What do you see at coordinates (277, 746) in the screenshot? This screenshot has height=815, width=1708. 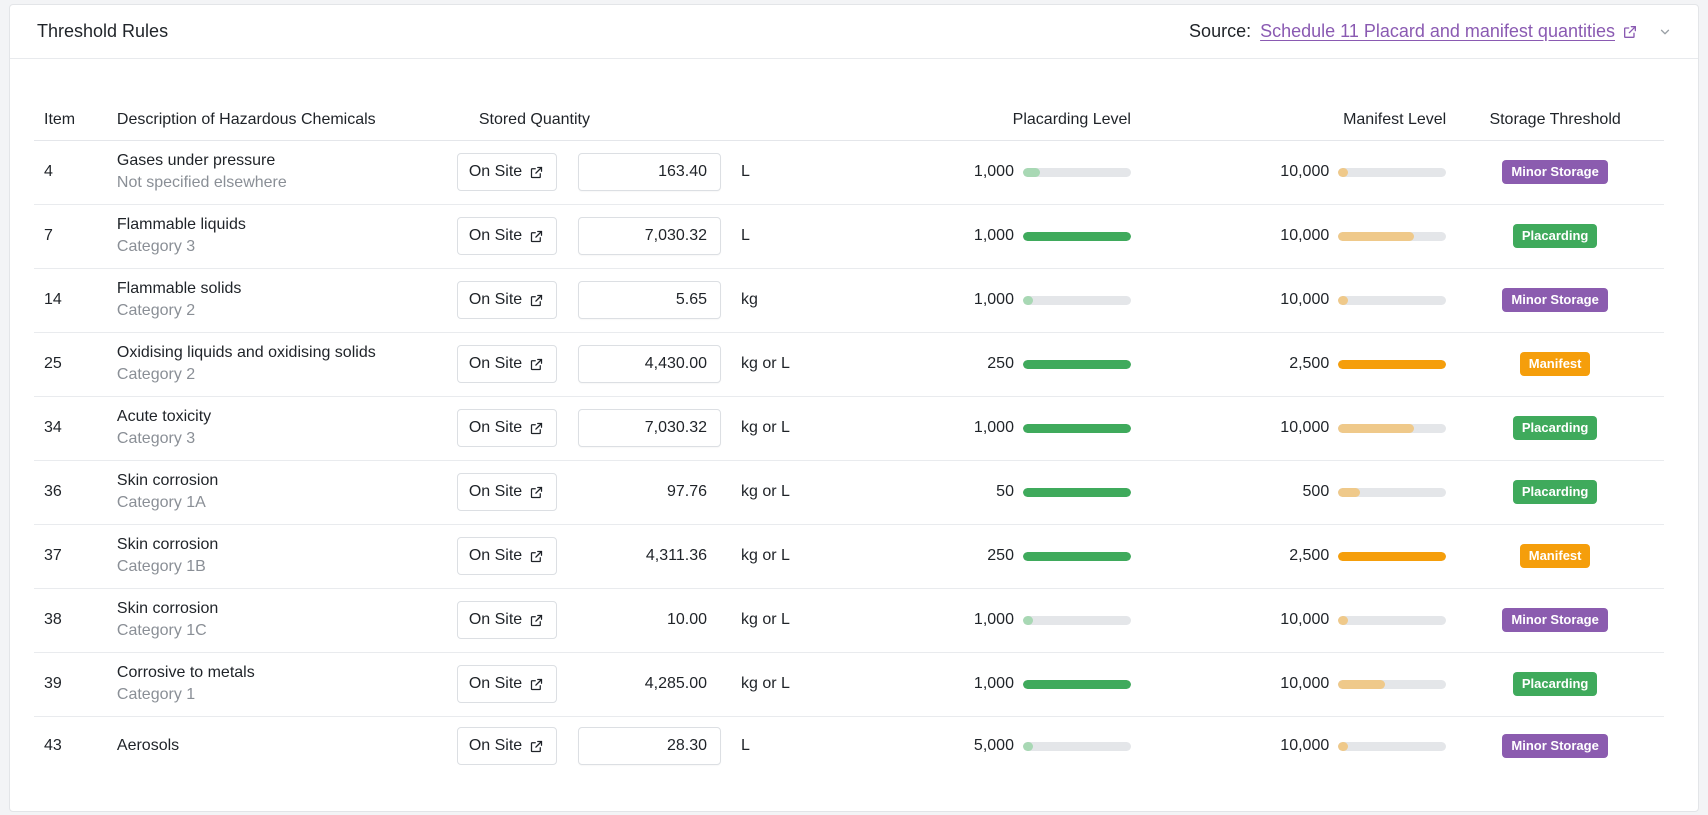 I see `chemical-description: Aerosols` at bounding box center [277, 746].